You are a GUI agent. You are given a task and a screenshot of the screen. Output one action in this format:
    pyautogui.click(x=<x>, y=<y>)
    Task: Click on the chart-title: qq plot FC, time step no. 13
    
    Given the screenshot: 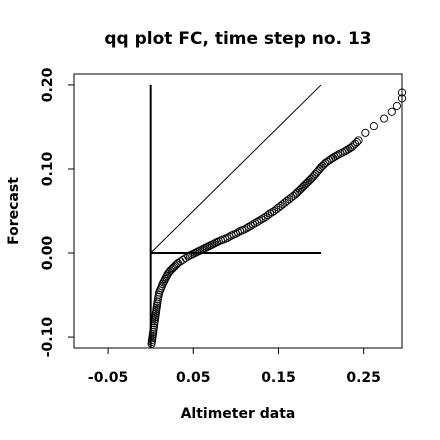 What is the action you would take?
    pyautogui.click(x=237, y=39)
    